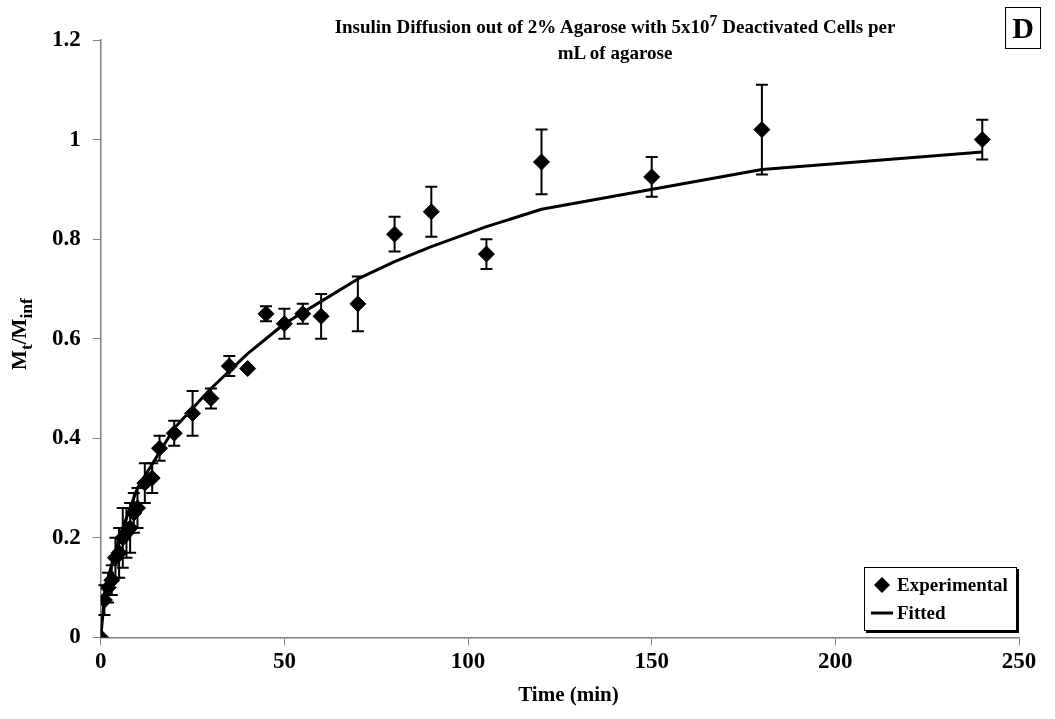  What do you see at coordinates (952, 585) in the screenshot?
I see `legend-label: Experimental` at bounding box center [952, 585].